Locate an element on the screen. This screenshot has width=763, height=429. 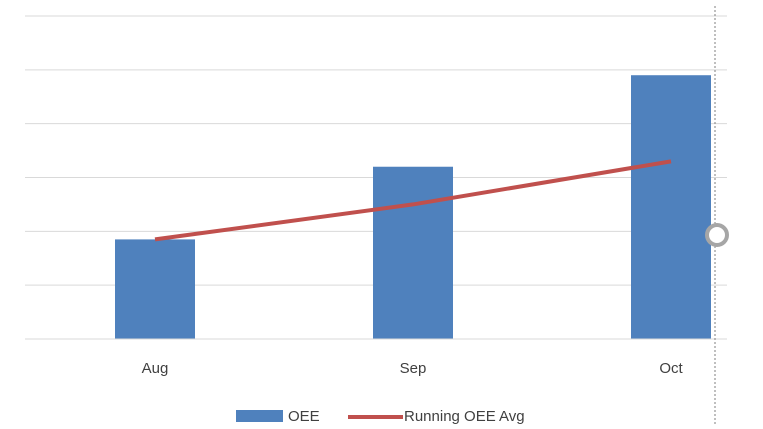
legend-label-running-avg: Running OEE Avg is located at coordinates (464, 416).